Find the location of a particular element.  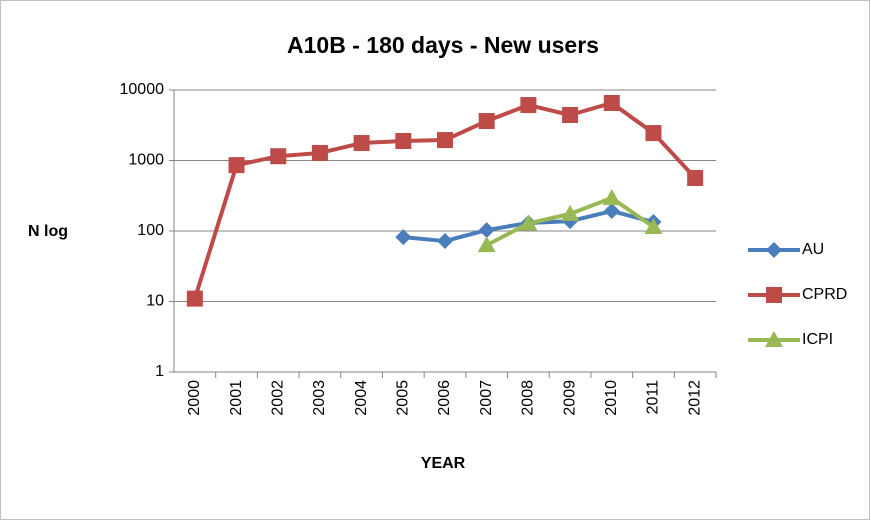

x-tick-label: 2007 is located at coordinates (486, 398).